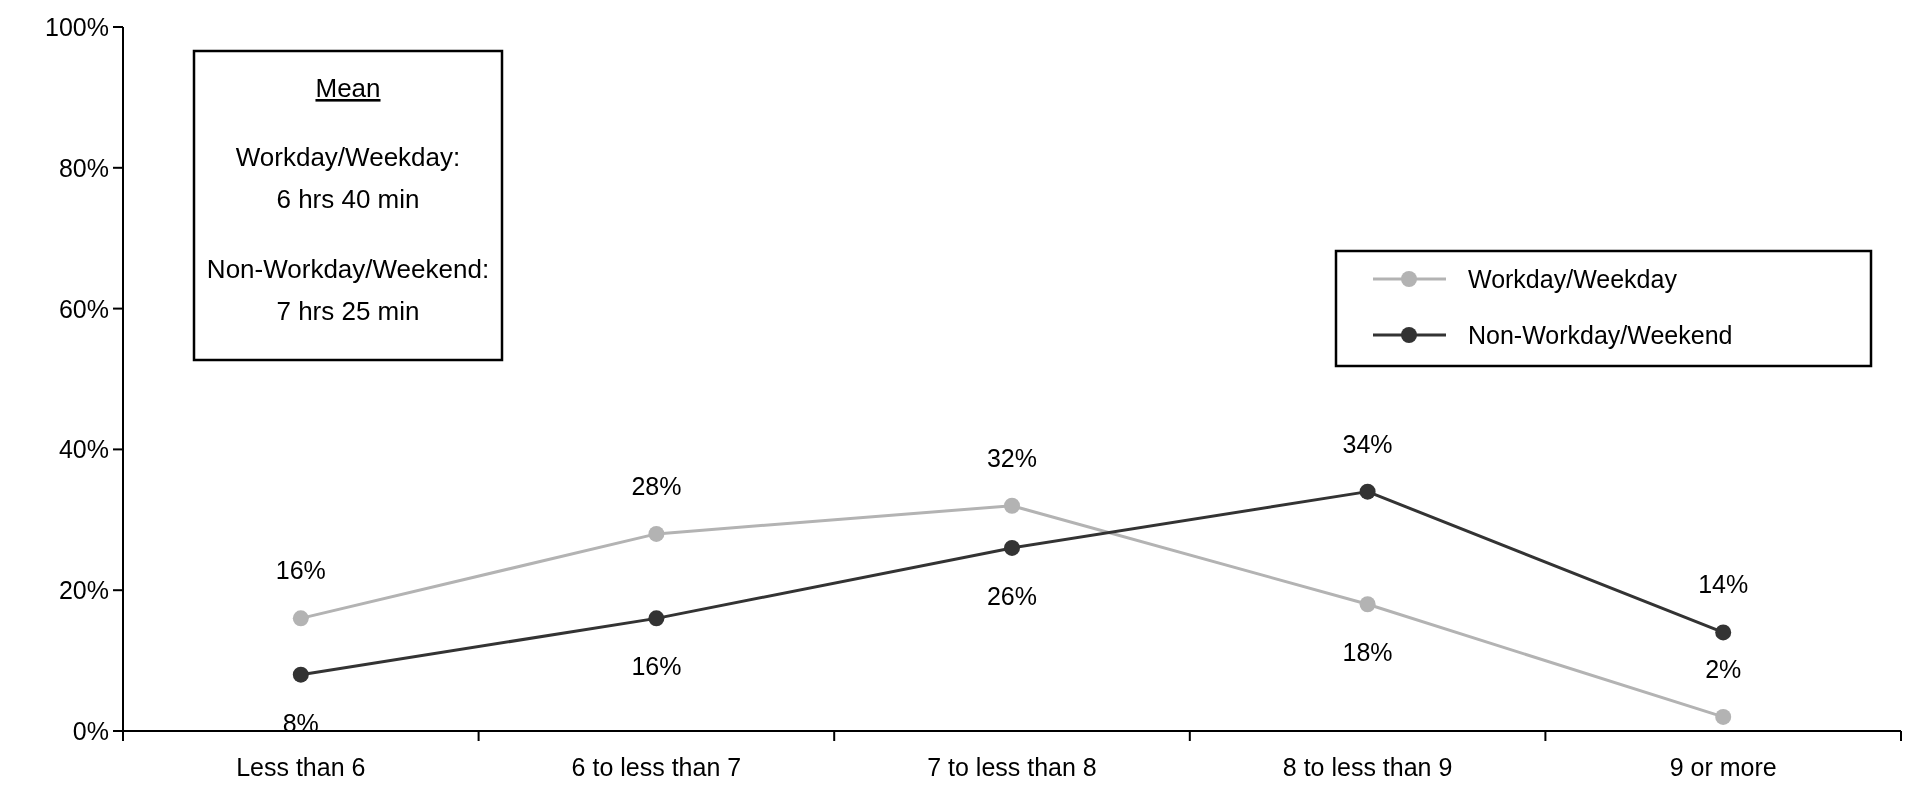  Describe the element at coordinates (1600, 335) in the screenshot. I see `legend-label: Non-Workday/Weekend` at that location.